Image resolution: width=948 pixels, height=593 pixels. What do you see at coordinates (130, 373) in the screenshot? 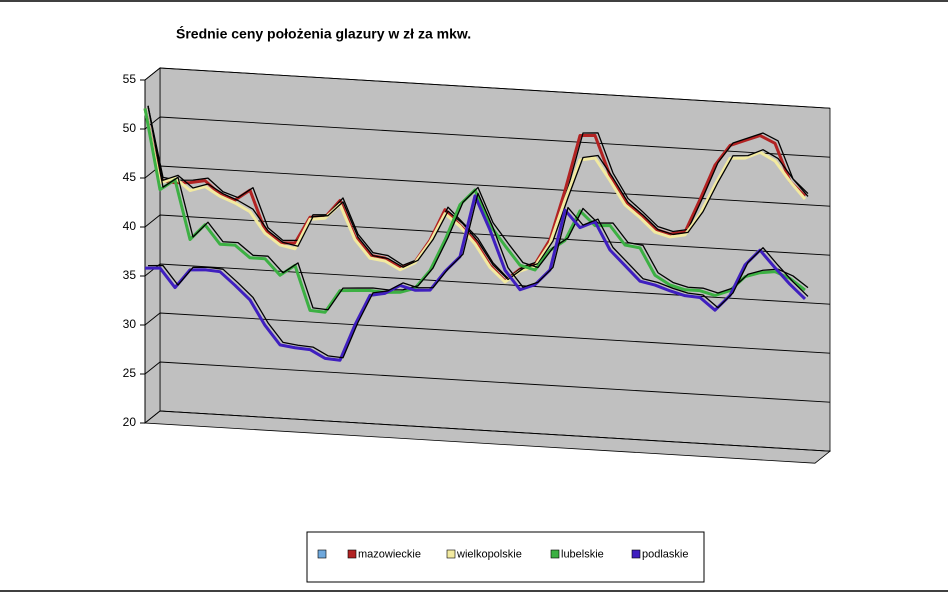
I see `y-tick-label: 25` at bounding box center [130, 373].